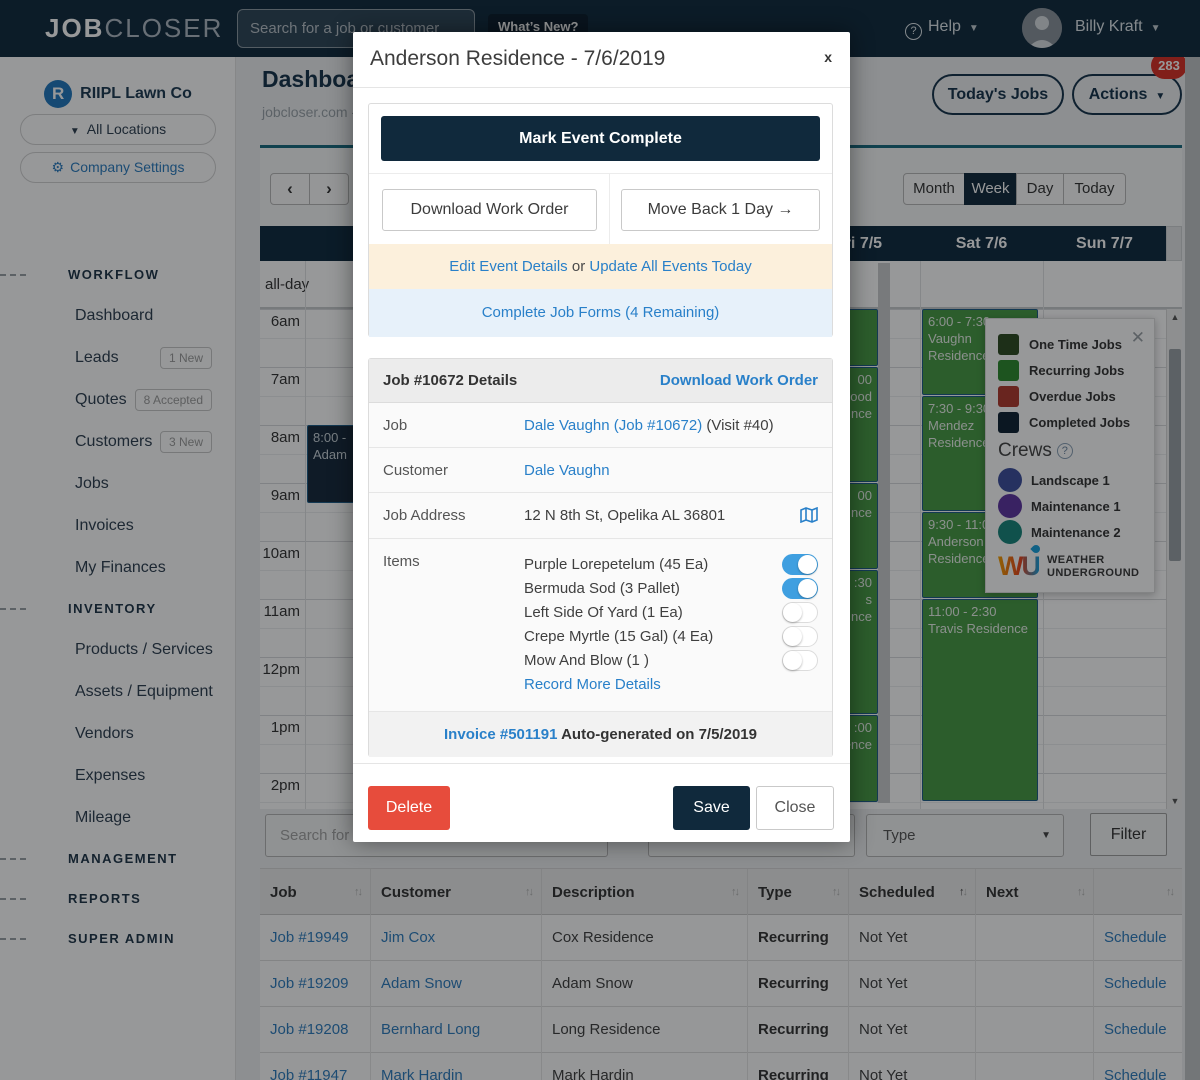 This screenshot has height=1080, width=1200. Describe the element at coordinates (578, 266) in the screenshot. I see `or-text: or` at that location.